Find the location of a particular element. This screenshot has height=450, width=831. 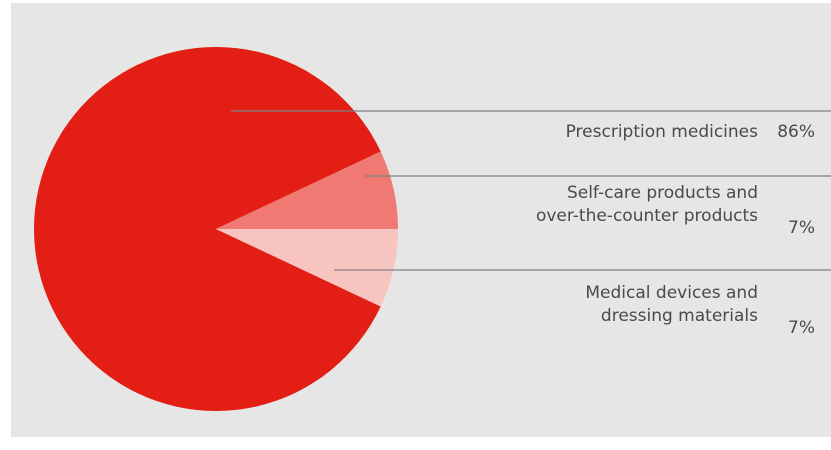

slice-value-prescription-medicines: 86% is located at coordinates (796, 132).